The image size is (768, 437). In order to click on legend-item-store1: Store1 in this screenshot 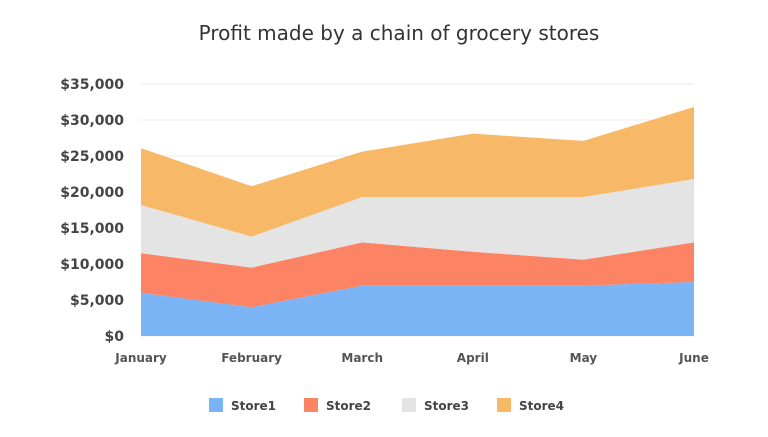, I will do `click(242, 405)`.